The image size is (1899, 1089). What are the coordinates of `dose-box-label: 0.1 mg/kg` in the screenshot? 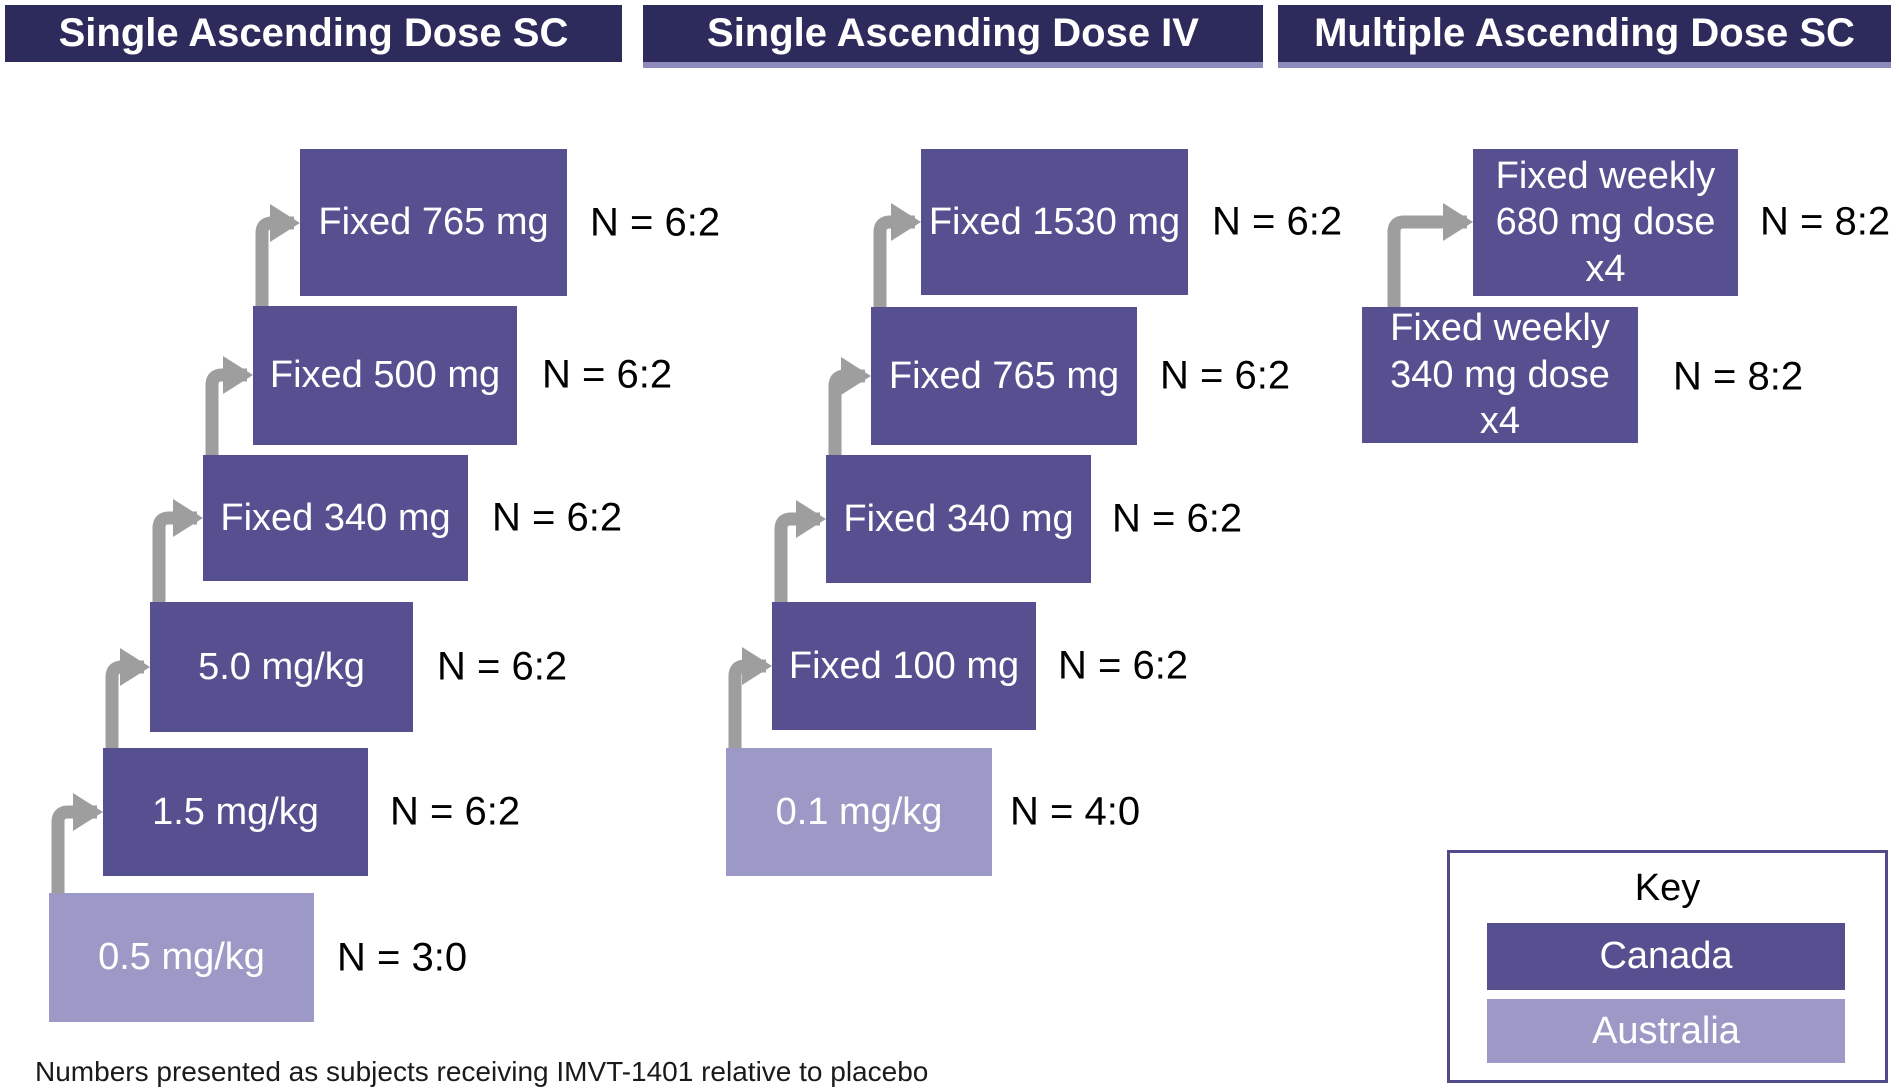 It's located at (859, 811).